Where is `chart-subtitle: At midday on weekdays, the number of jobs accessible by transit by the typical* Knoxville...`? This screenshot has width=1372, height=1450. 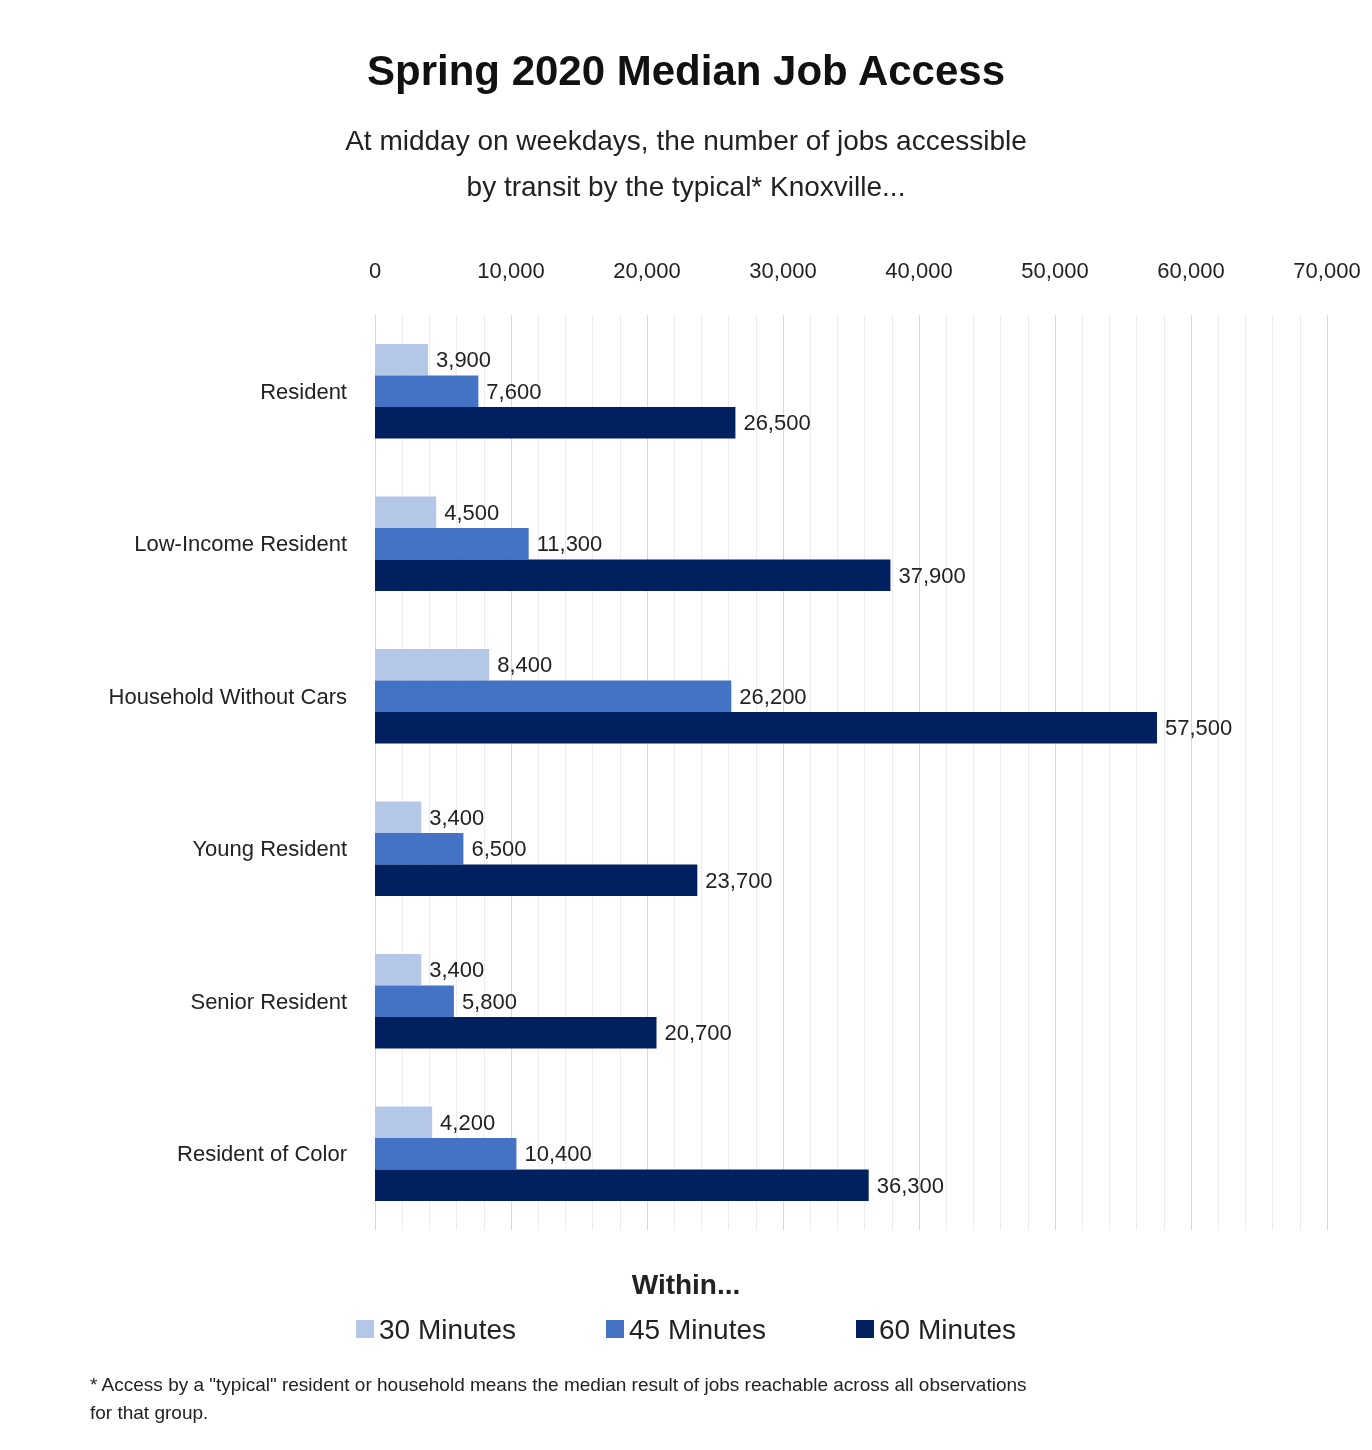
chart-subtitle: At midday on weekdays, the number of jobs accessible by transit by the typical* Knoxville... is located at coordinates (686, 163).